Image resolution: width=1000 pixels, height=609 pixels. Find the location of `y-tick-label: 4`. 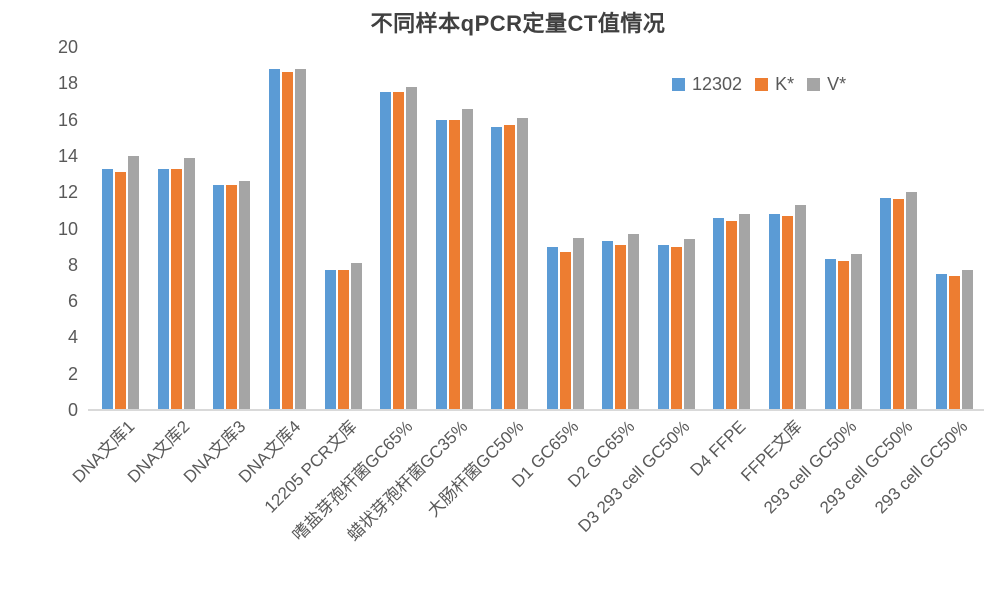

y-tick-label: 4 is located at coordinates (72, 337).